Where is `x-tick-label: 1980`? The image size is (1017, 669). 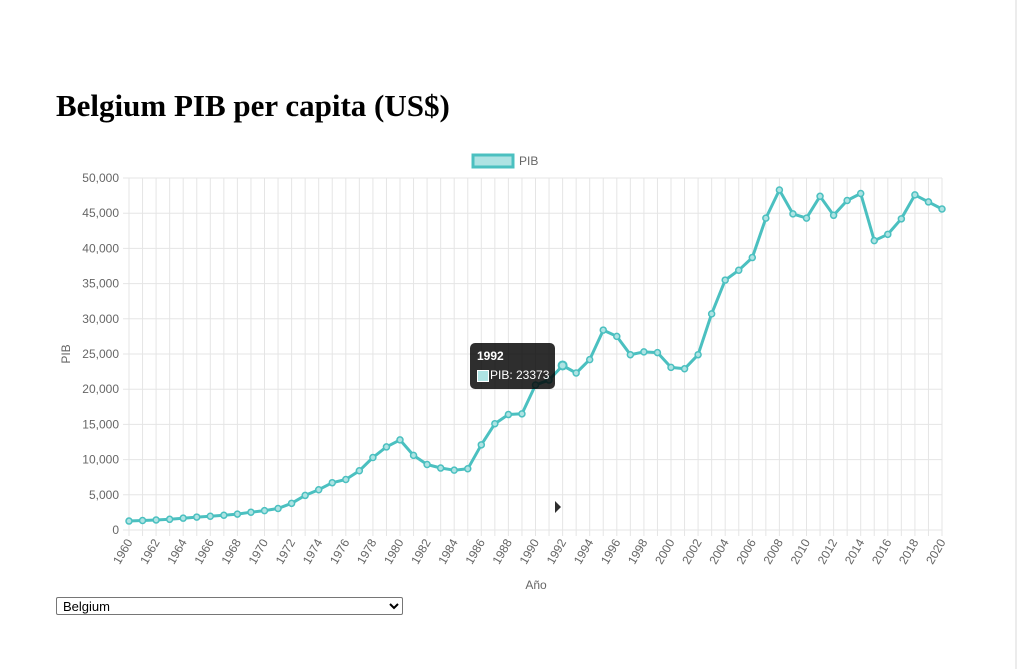 x-tick-label: 1980 is located at coordinates (394, 551).